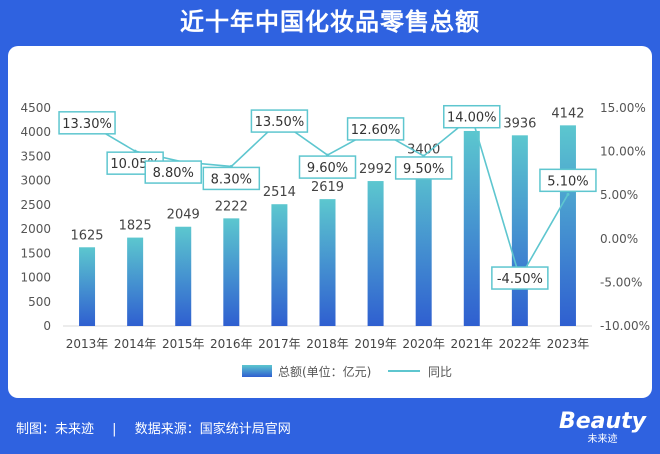 This screenshot has width=660, height=454. What do you see at coordinates (619, 239) in the screenshot?
I see `y-right-tick: 0.00%` at bounding box center [619, 239].